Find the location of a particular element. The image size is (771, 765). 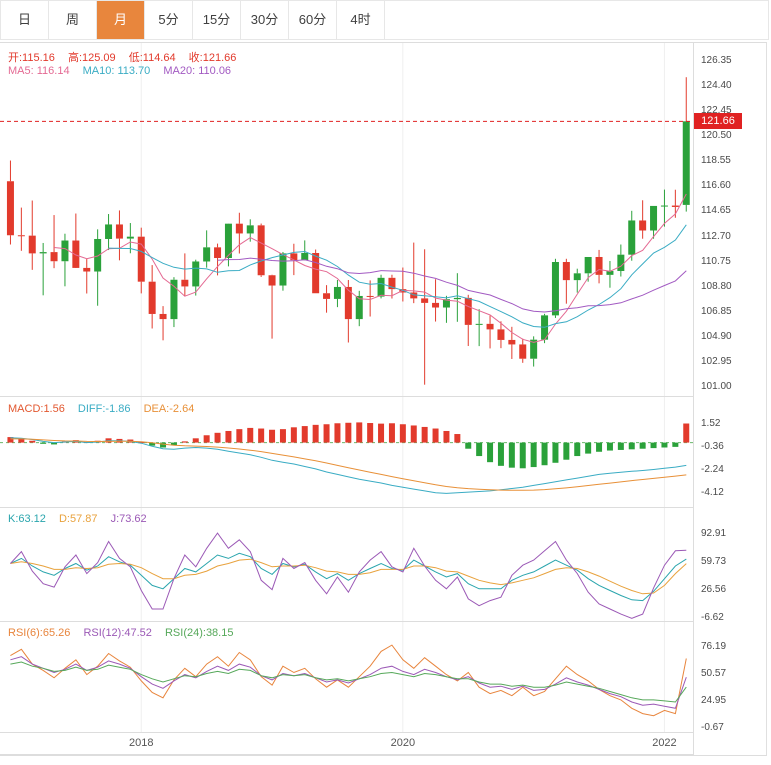

ohlc-header: 开:115.16 高:125.09 低:114.64 收:121.66 is located at coordinates (127, 57).